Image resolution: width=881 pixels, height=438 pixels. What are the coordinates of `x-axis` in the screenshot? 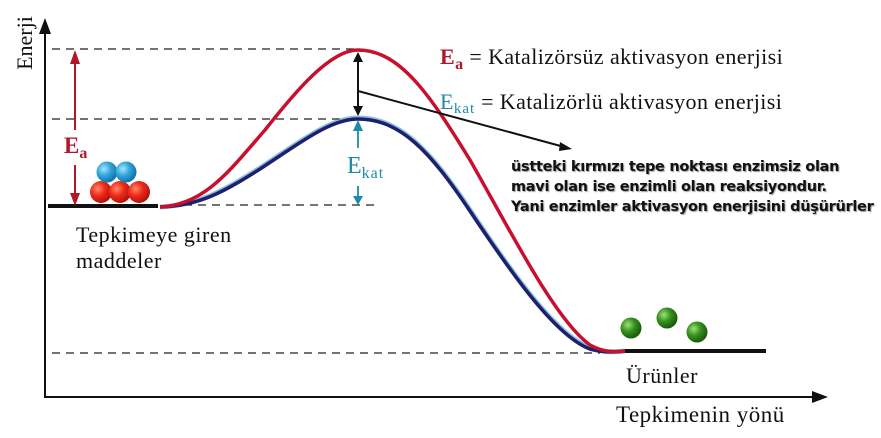 It's located at (436, 397).